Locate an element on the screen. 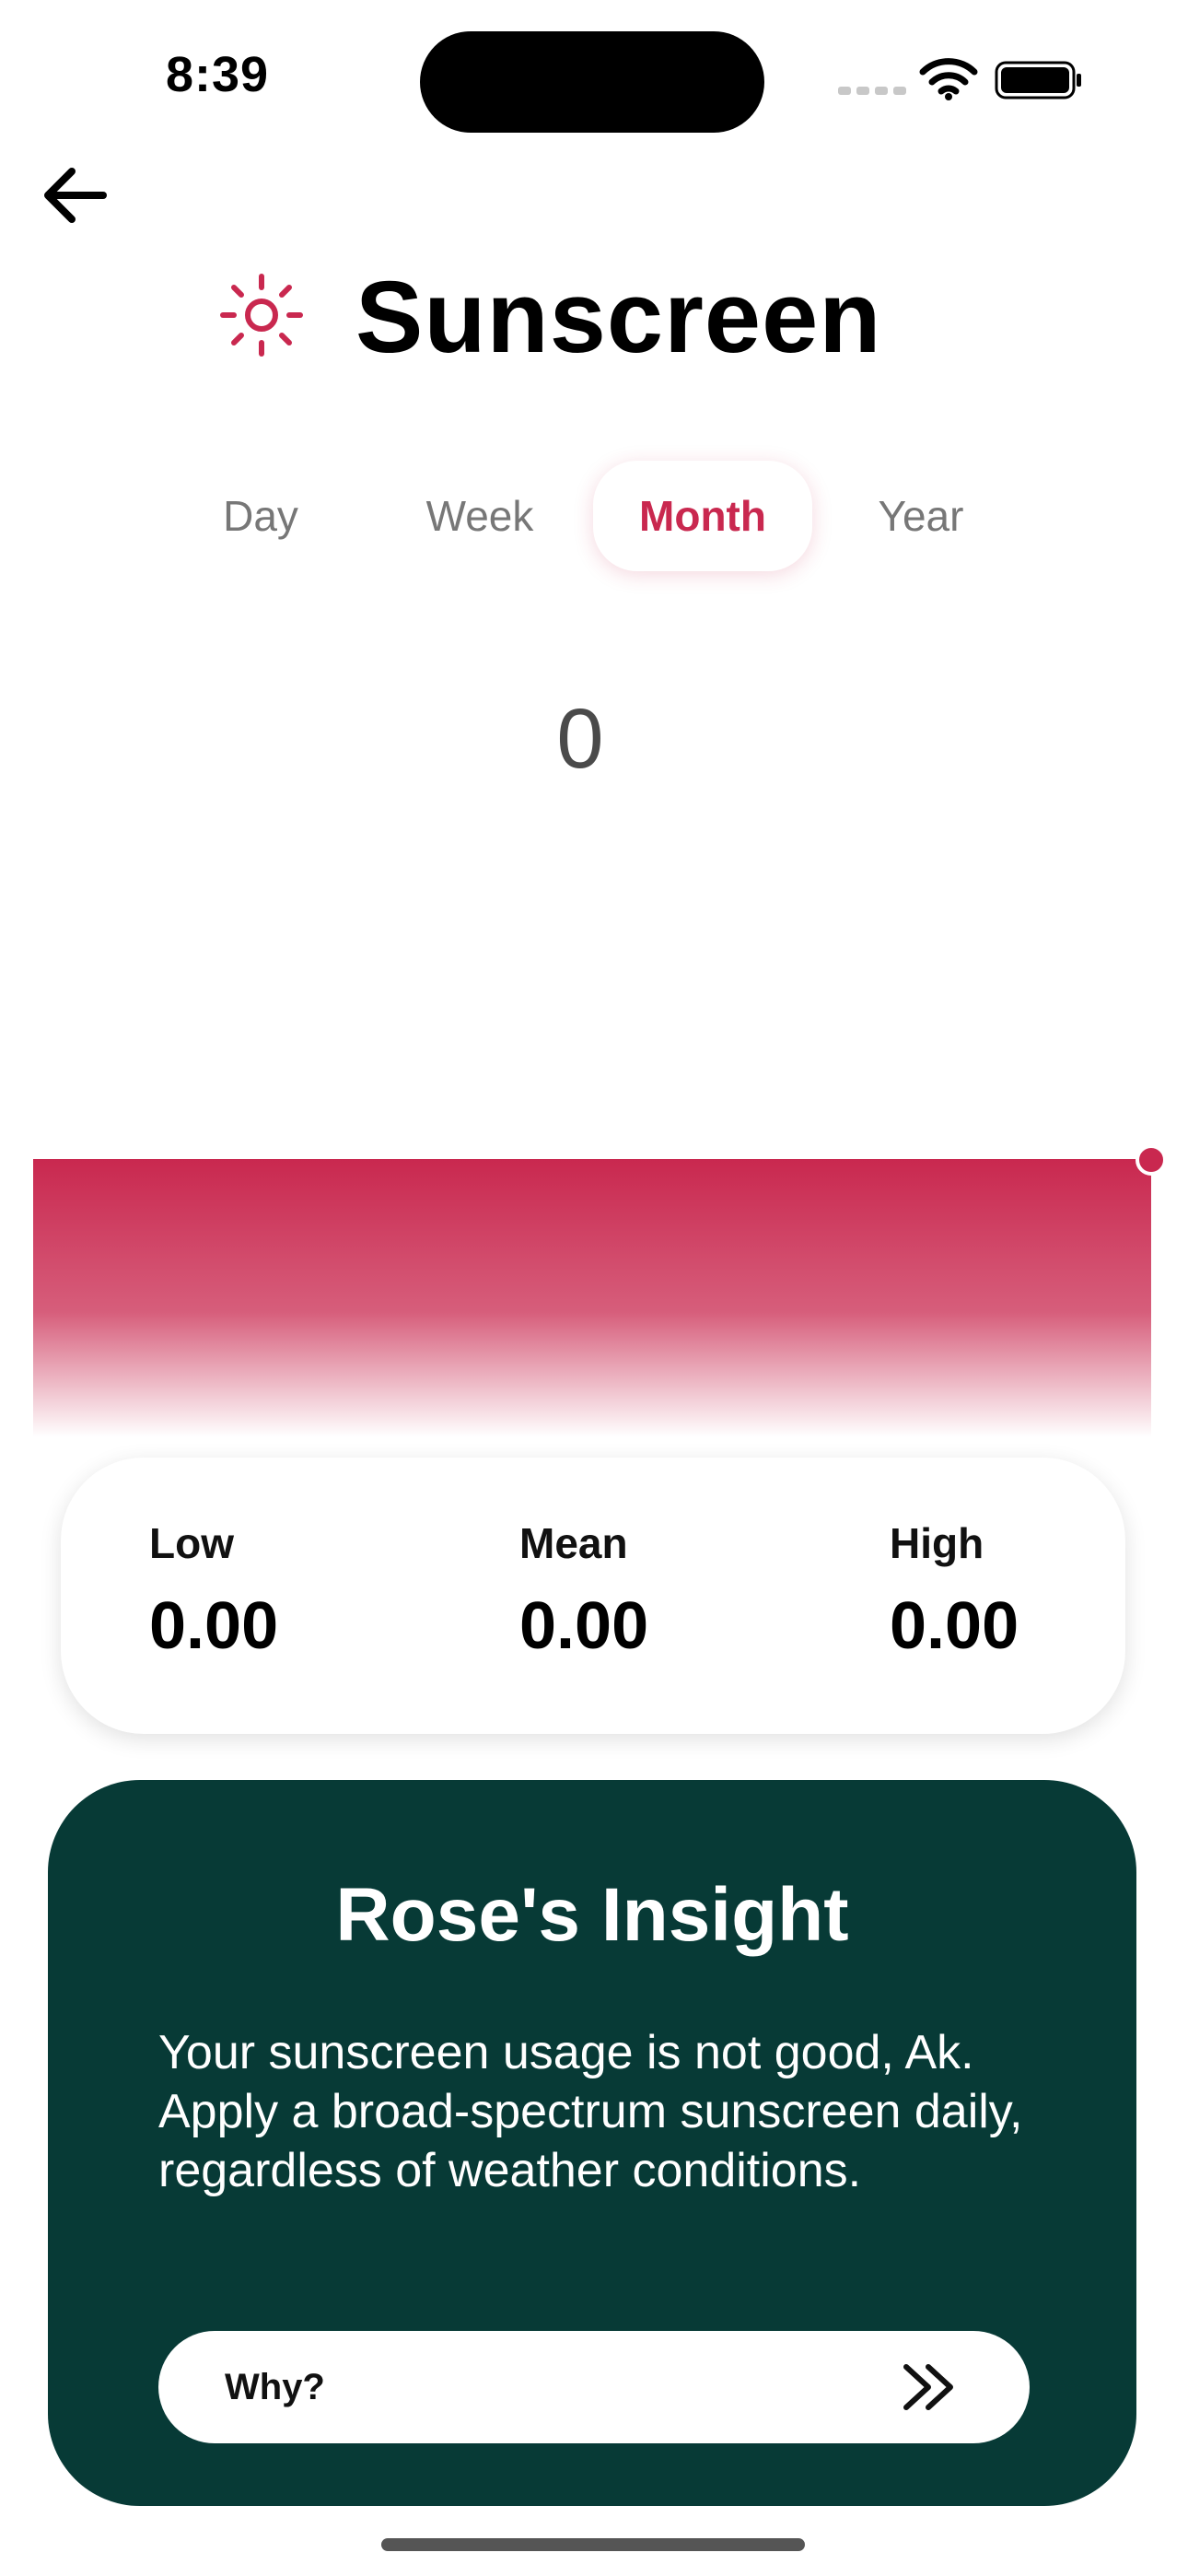  period-tabs: Day Week Month Year is located at coordinates (594, 516).